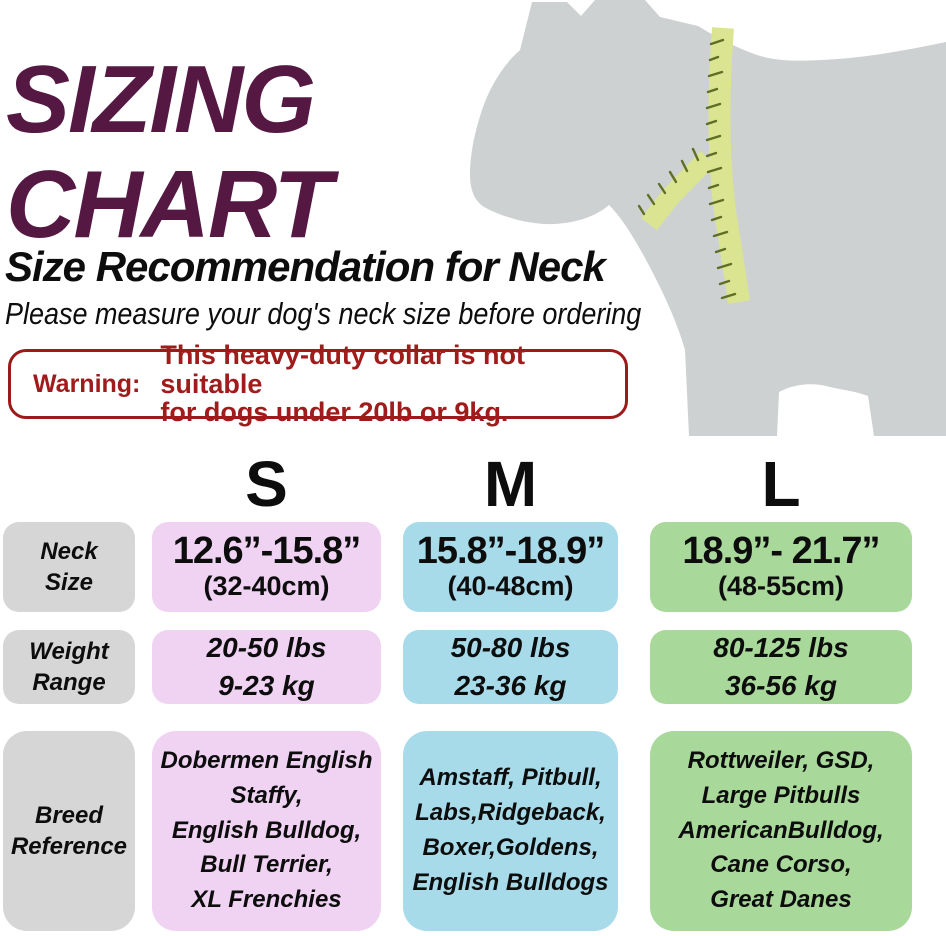 This screenshot has height=936, width=946. Describe the element at coordinates (511, 551) in the screenshot. I see `neck-inches: 15.8”-18.9”` at that location.